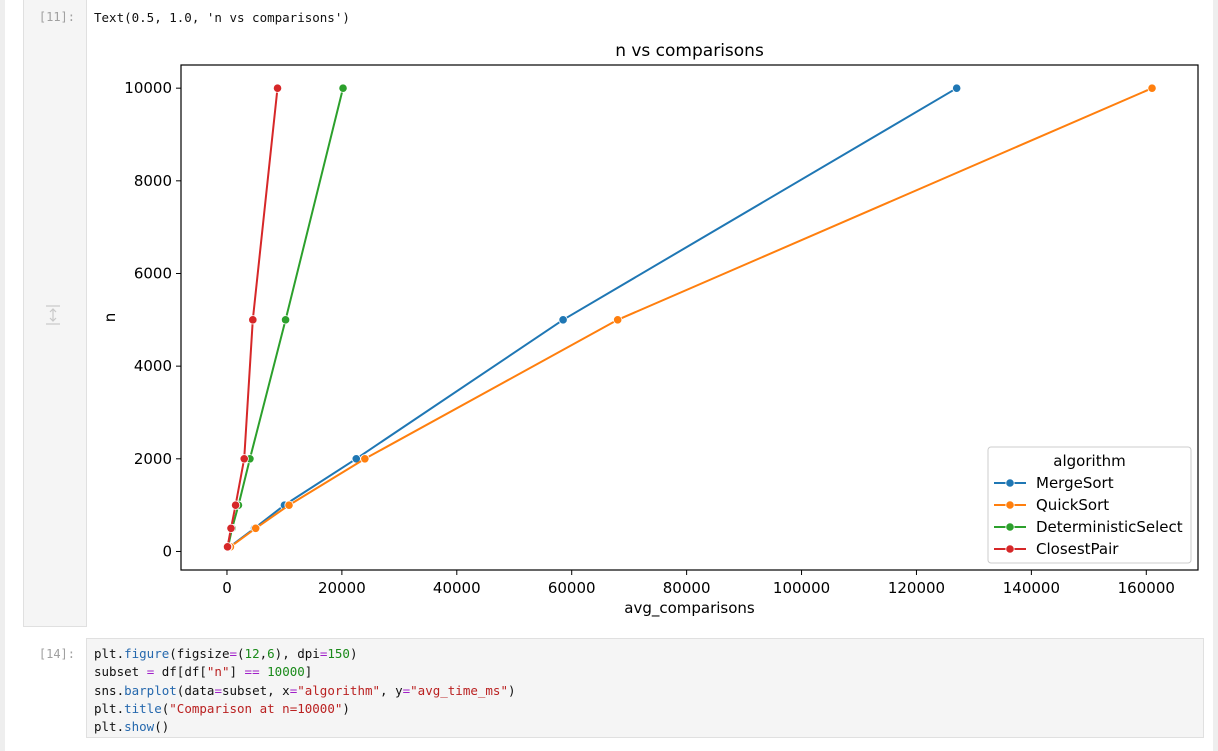  I want to click on x-tick-label: 80000, so click(687, 588).